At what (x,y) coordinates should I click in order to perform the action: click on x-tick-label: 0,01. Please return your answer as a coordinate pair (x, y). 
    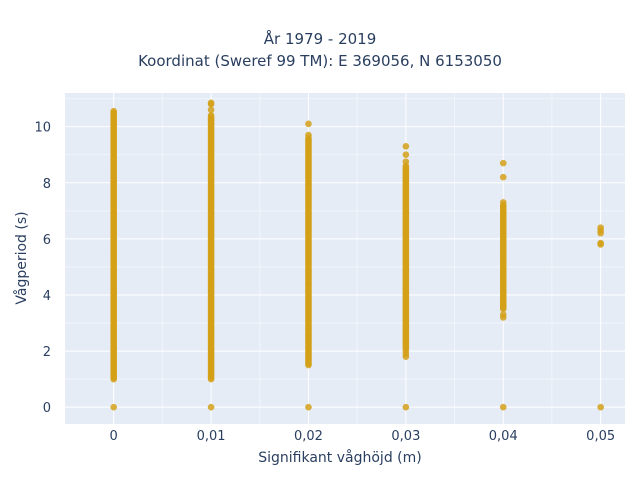
    Looking at the image, I should click on (211, 436).